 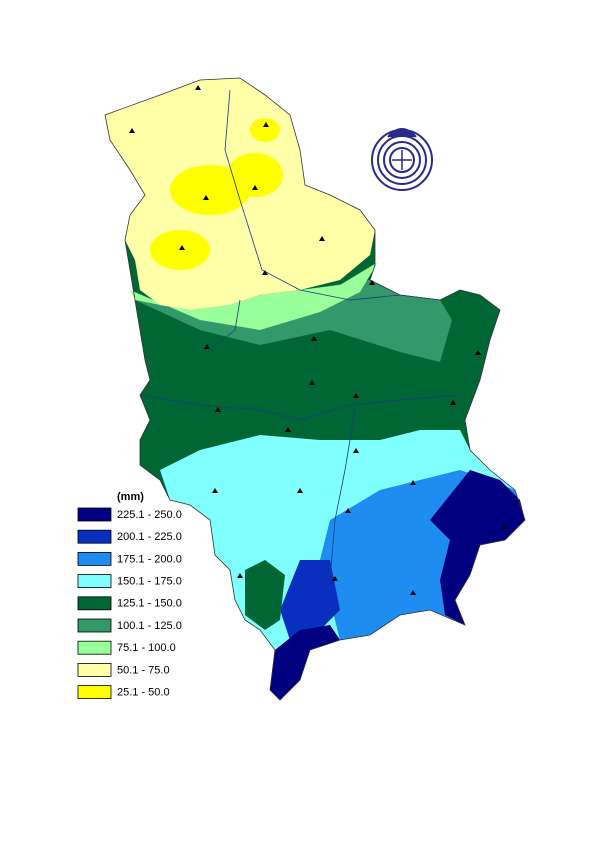 What do you see at coordinates (149, 515) in the screenshot?
I see `legend-label: 225.1 - 250.0` at bounding box center [149, 515].